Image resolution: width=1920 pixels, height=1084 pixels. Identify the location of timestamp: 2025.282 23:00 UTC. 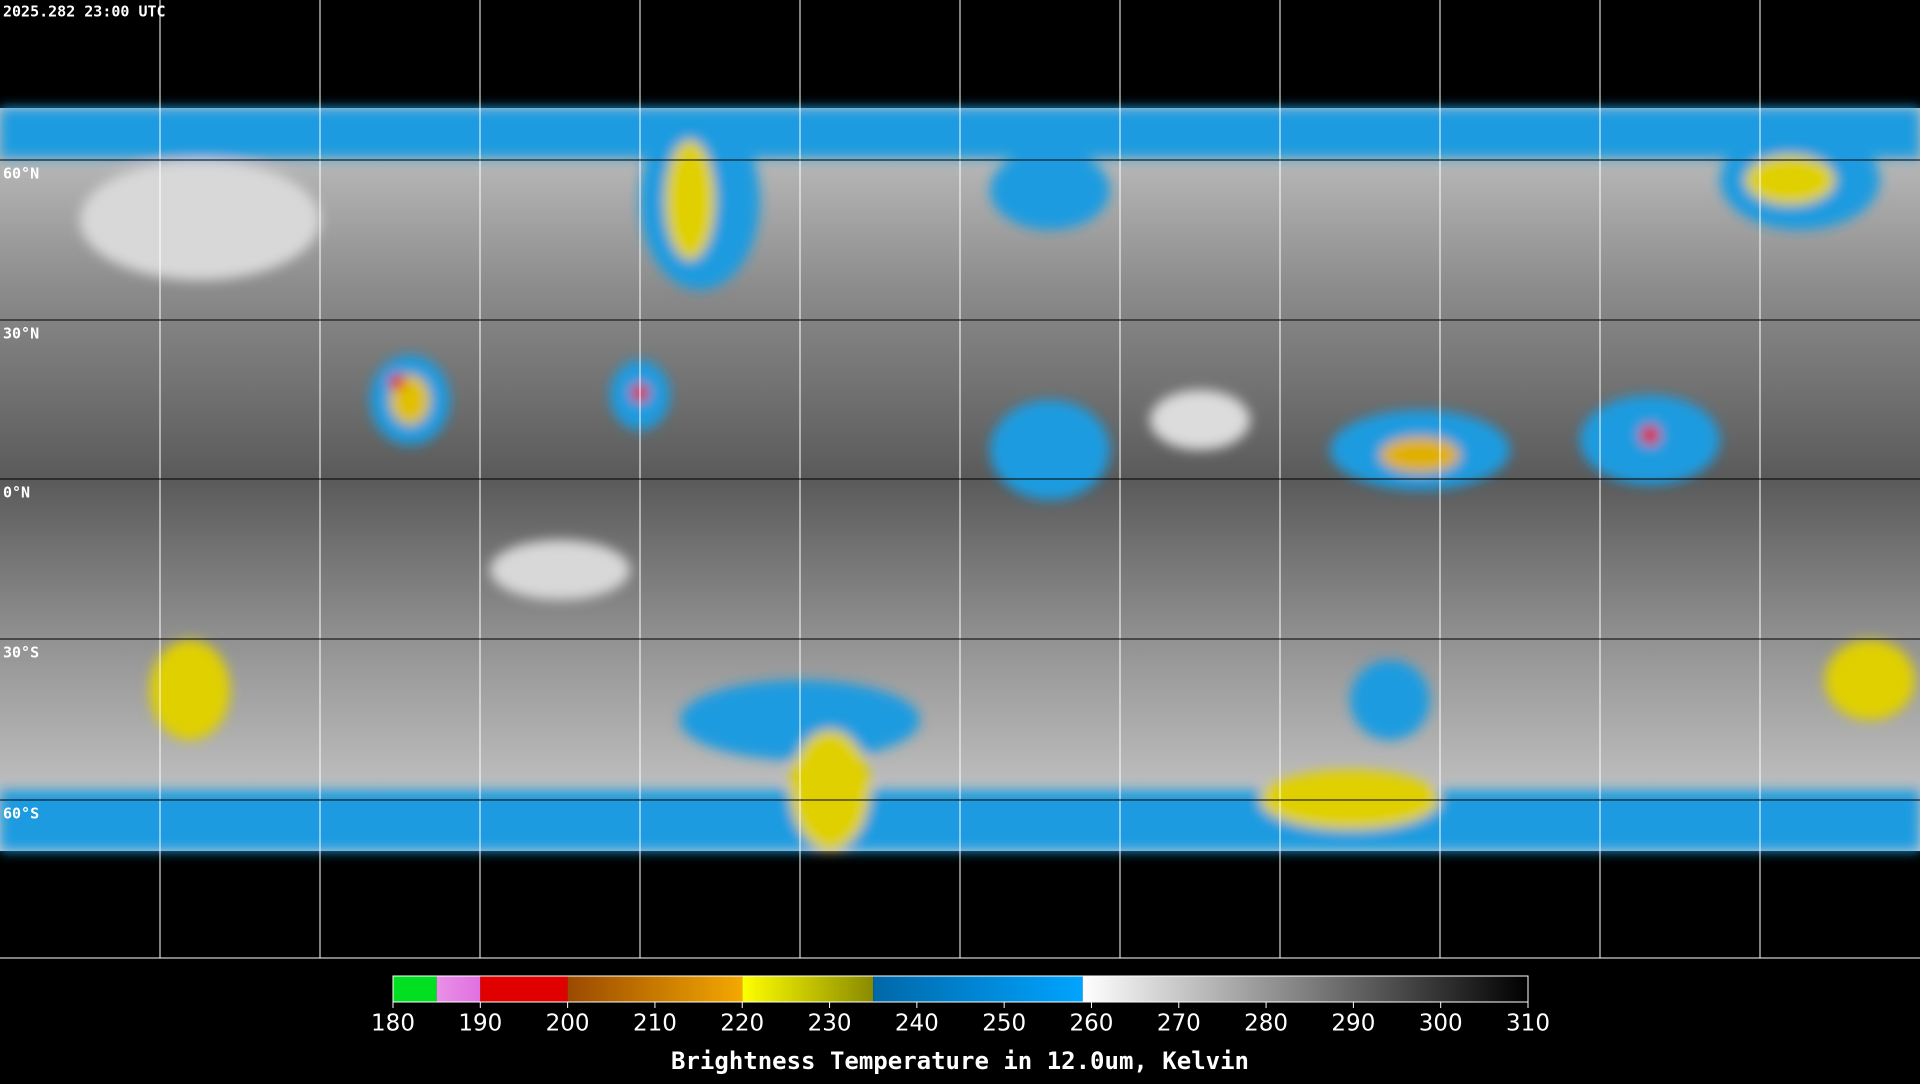
(84, 12).